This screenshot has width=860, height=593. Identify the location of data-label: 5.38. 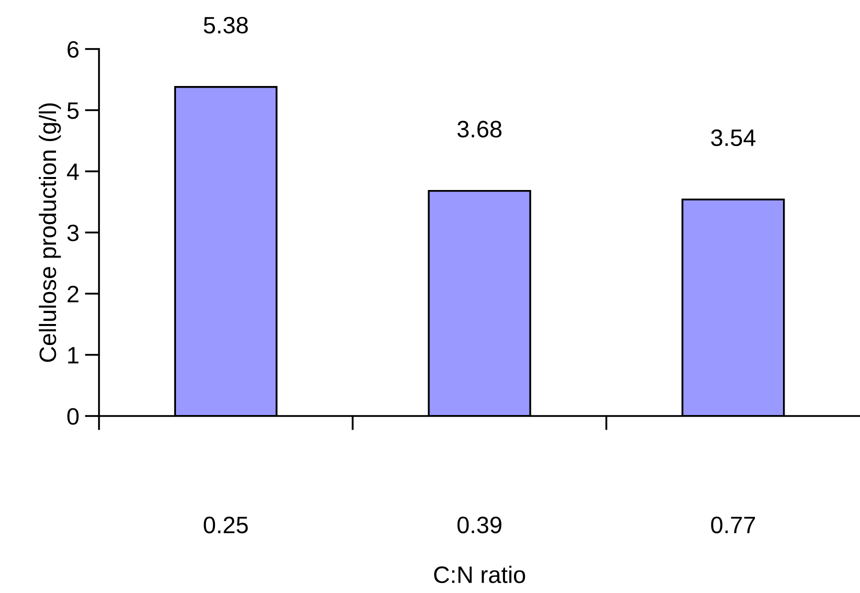
(226, 25).